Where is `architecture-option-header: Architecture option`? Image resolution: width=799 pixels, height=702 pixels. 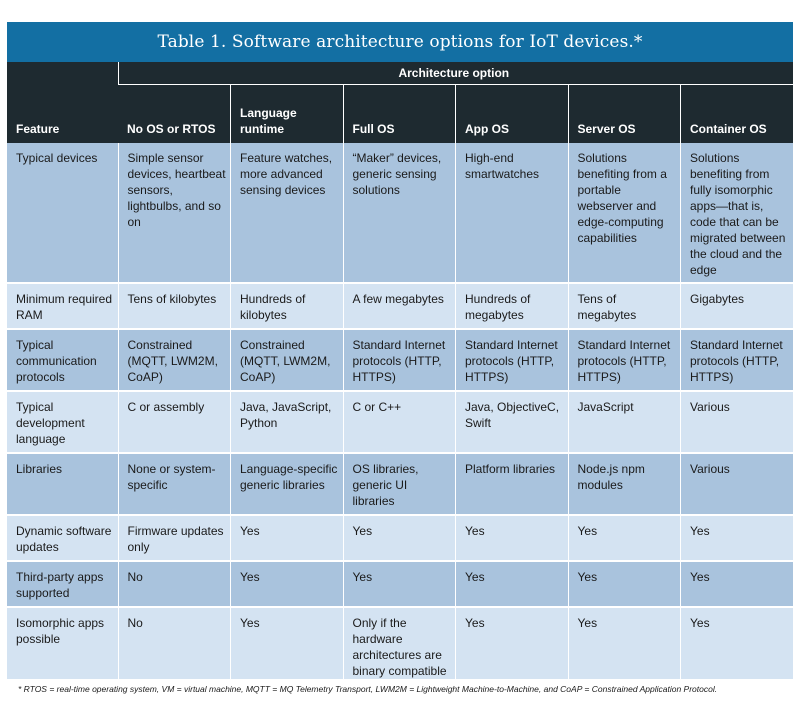
architecture-option-header: Architecture option is located at coordinates (455, 73).